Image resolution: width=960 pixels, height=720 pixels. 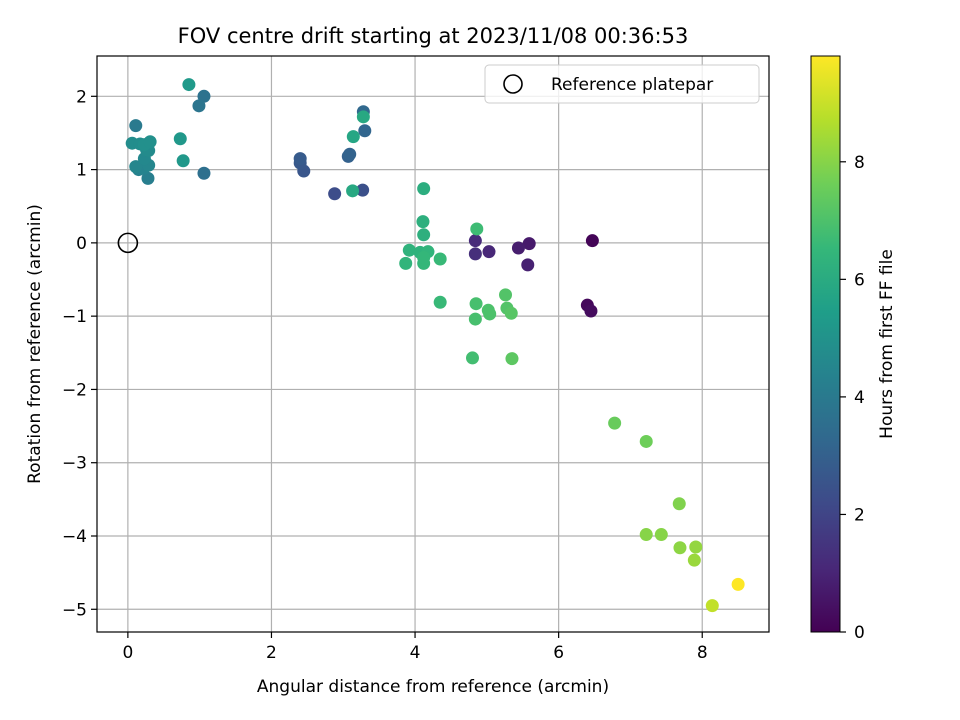 I want to click on legend-box, so click(x=622, y=84).